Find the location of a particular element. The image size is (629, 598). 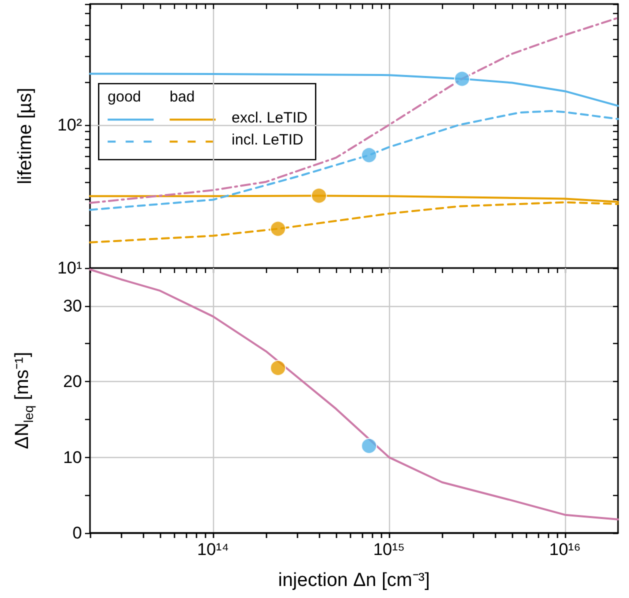

legend-label: excl. LeTID is located at coordinates (270, 118).